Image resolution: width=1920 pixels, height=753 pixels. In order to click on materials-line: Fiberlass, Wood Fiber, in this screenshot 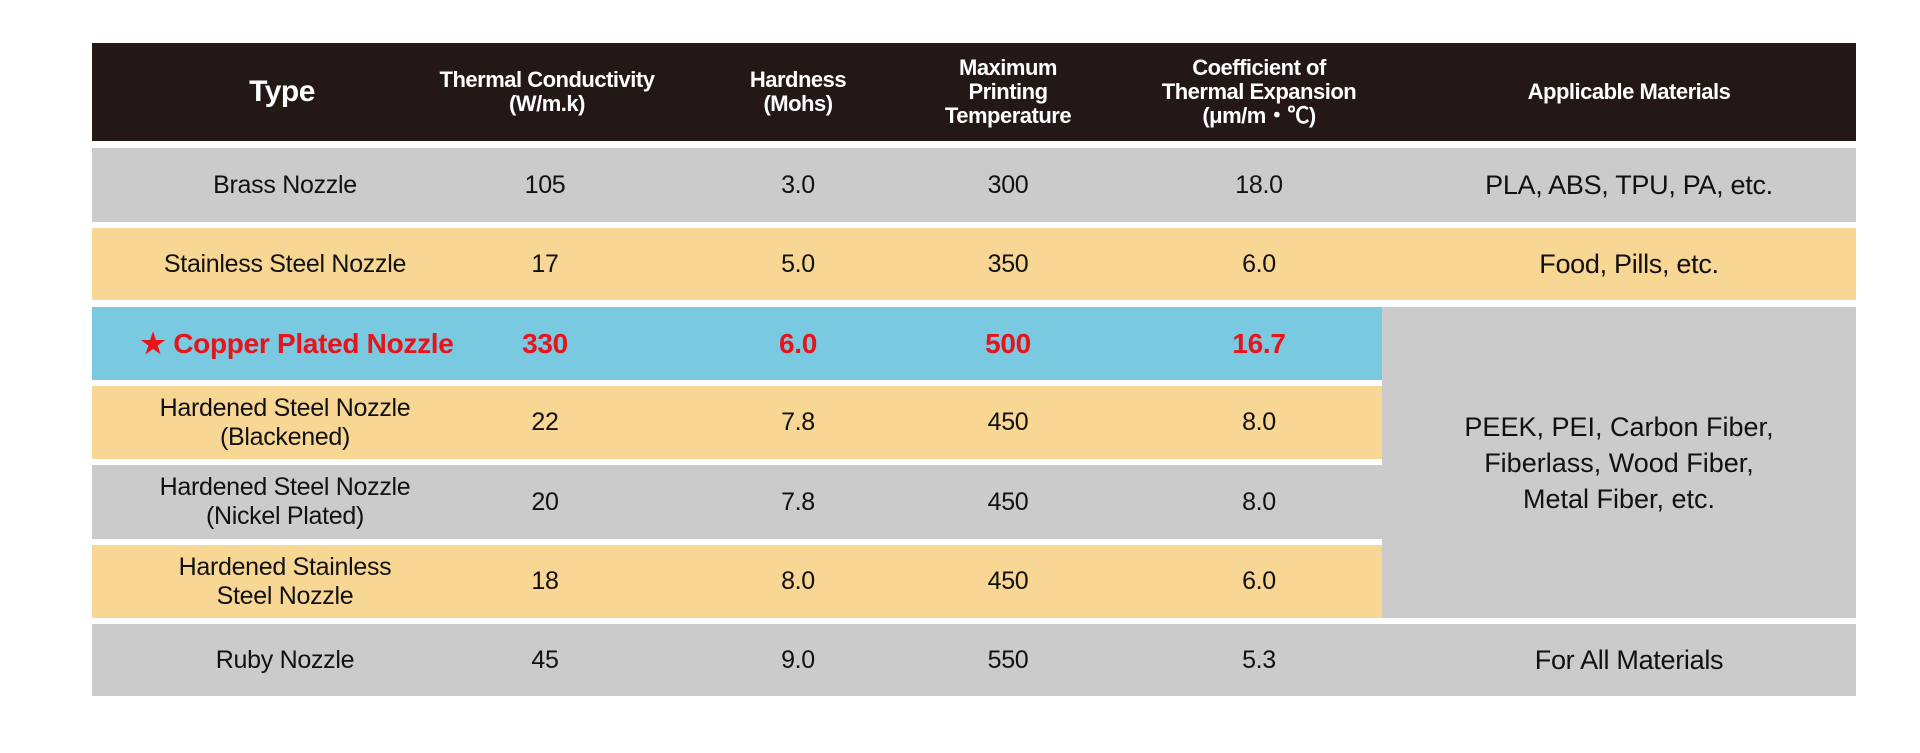, I will do `click(1619, 462)`.